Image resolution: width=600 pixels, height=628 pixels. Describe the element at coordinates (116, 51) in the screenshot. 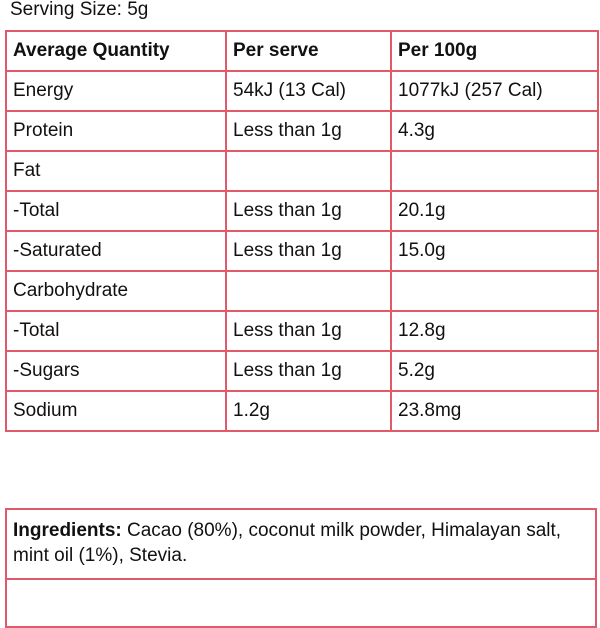

I see `header-average-quantity: Average Quantity` at that location.